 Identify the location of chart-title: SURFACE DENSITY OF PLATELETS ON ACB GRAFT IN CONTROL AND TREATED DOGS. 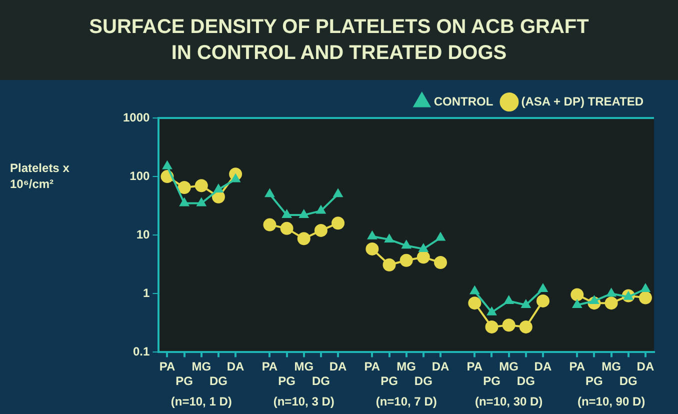
(339, 40).